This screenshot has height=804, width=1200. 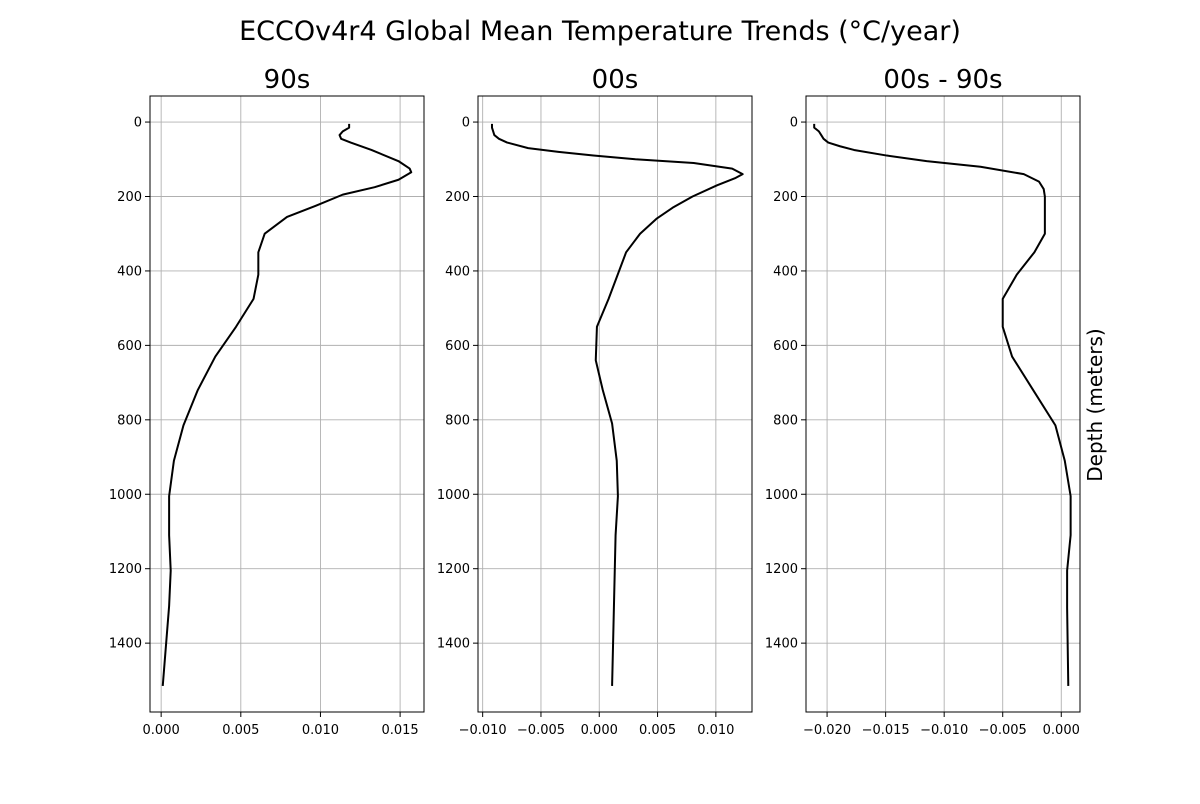 I want to click on subplot-title: 90s, so click(x=287, y=80).